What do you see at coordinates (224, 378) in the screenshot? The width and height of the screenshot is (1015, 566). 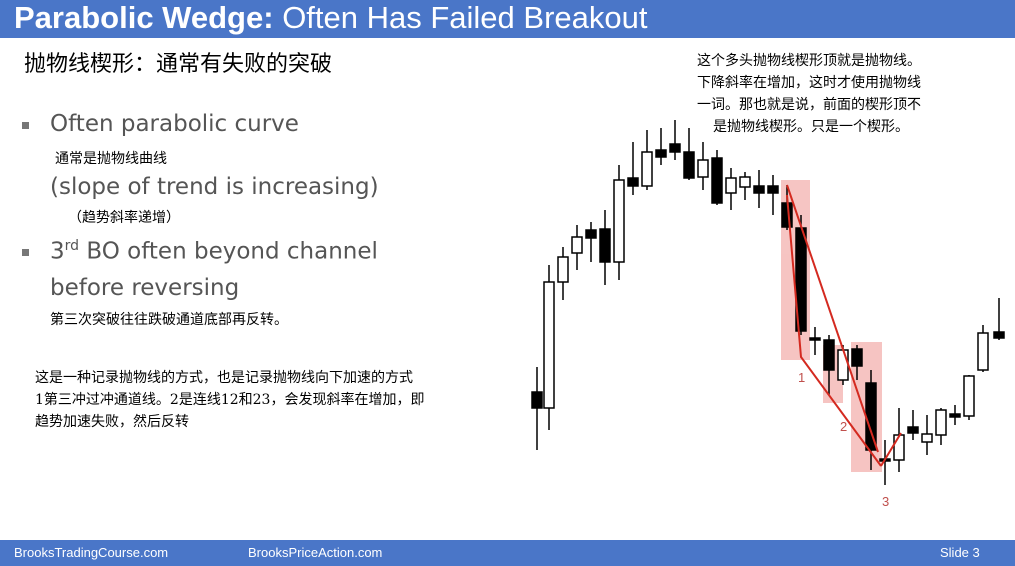 I see `note-line: 这是一种记录抛物线的方式，也是记录抛物线向下加速的方式` at bounding box center [224, 378].